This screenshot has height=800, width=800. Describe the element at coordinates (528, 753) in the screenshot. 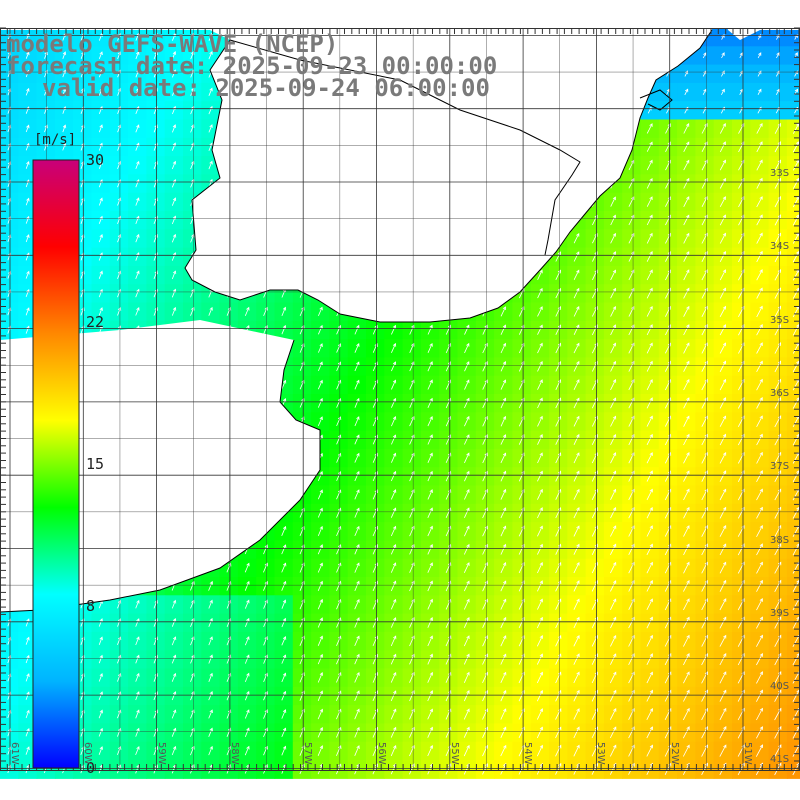

I see `longitude-label: 54W` at that location.